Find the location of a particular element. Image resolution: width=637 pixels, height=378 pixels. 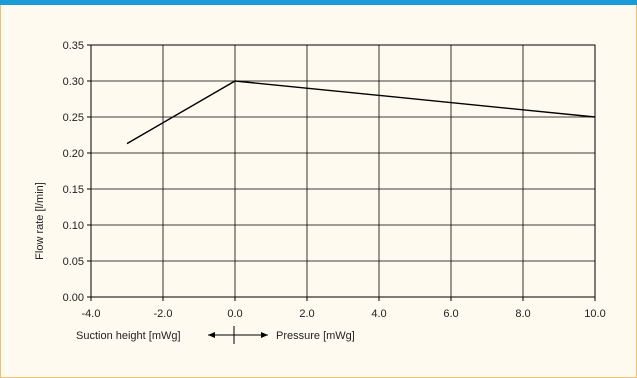

x-tick-label: 8.0 is located at coordinates (522, 314).